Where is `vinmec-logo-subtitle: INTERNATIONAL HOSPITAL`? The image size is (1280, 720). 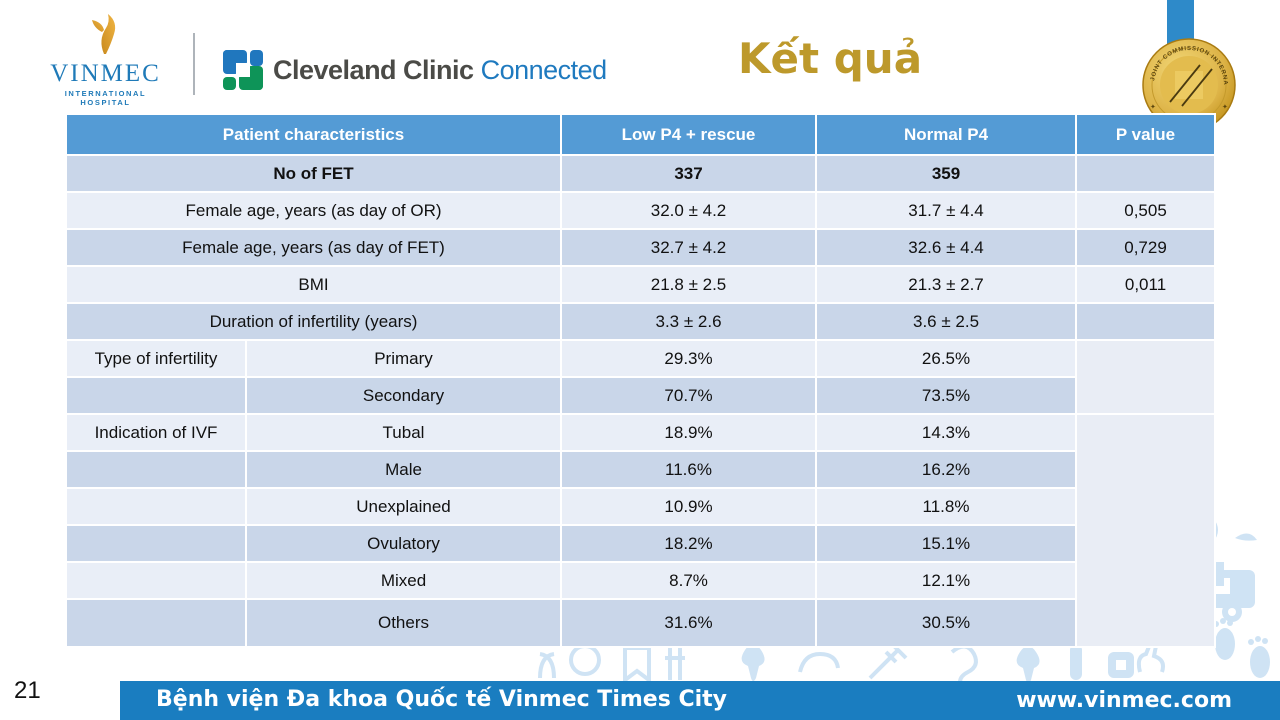
vinmec-logo-subtitle: INTERNATIONAL HOSPITAL is located at coordinates (105, 98).